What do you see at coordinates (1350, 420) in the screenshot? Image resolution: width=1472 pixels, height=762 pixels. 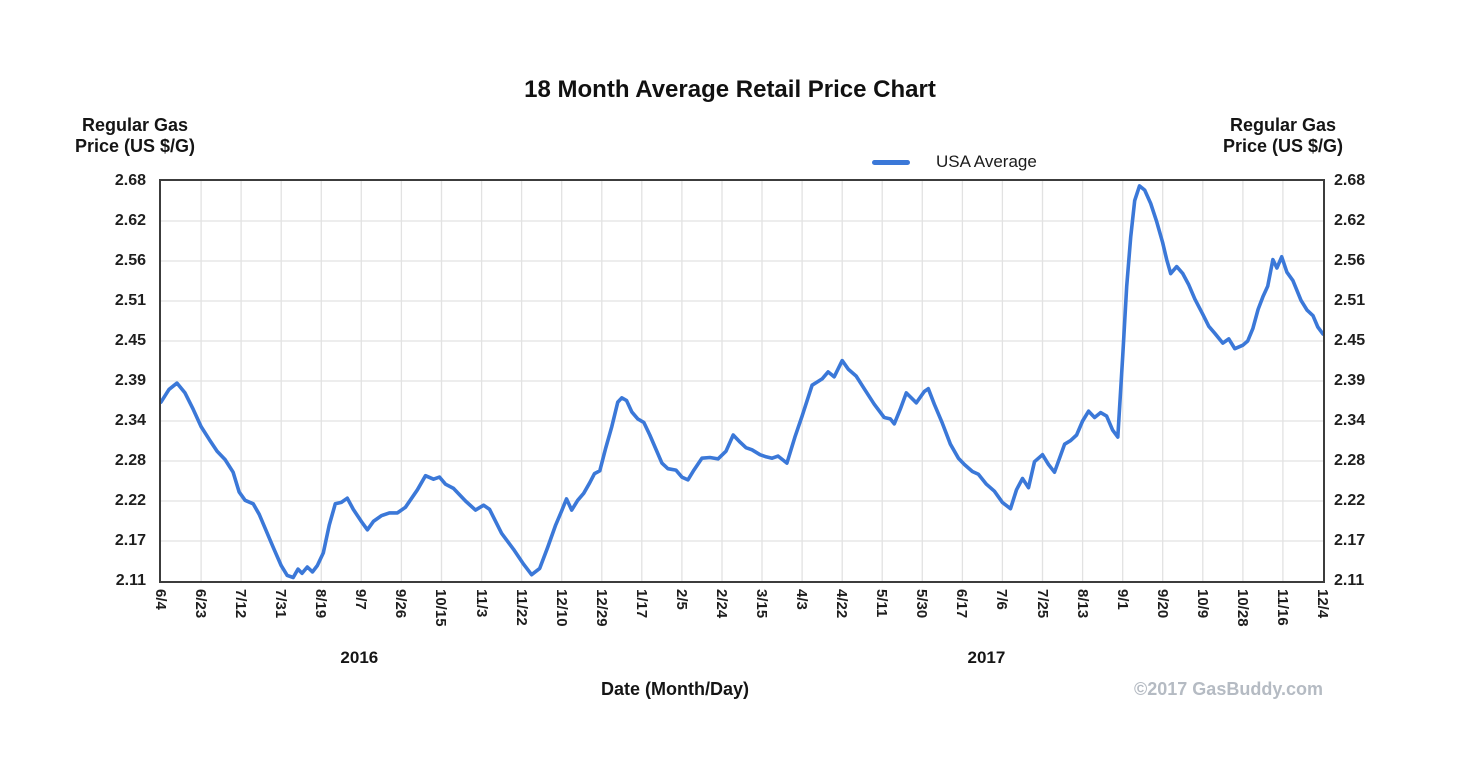 I see `y-tick-label-right: 2.34` at bounding box center [1350, 420].